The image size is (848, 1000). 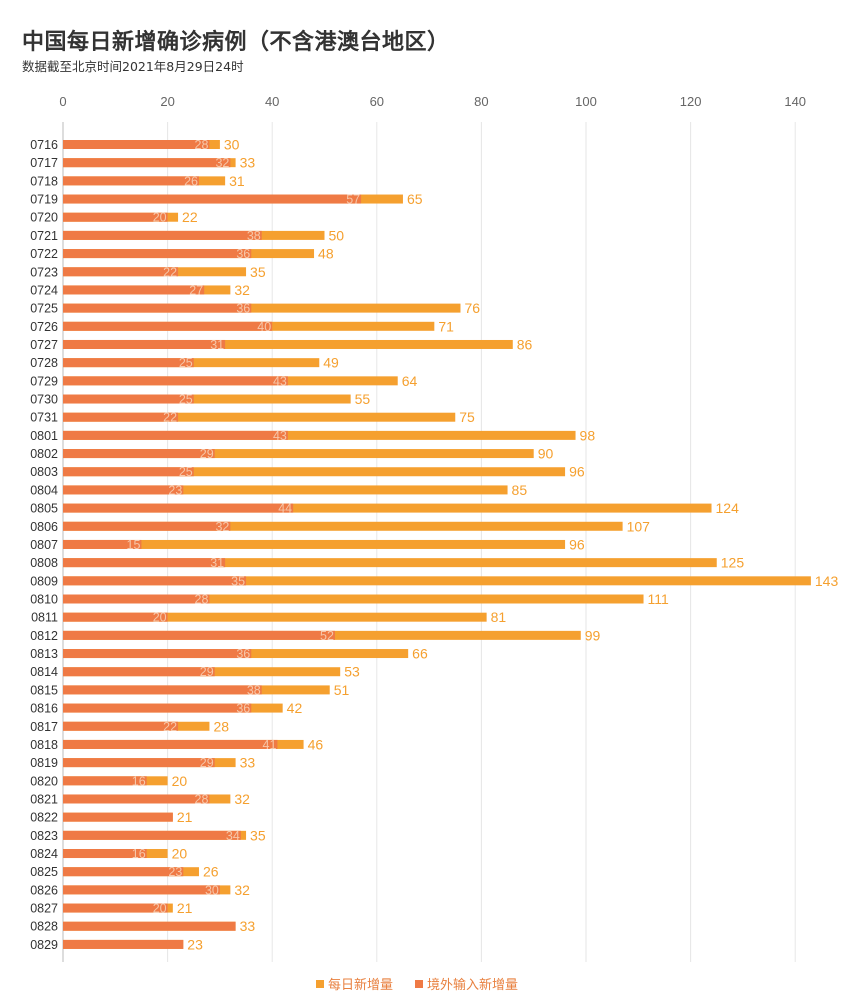 I want to click on value-label-imported: 52, so click(x=327, y=636).